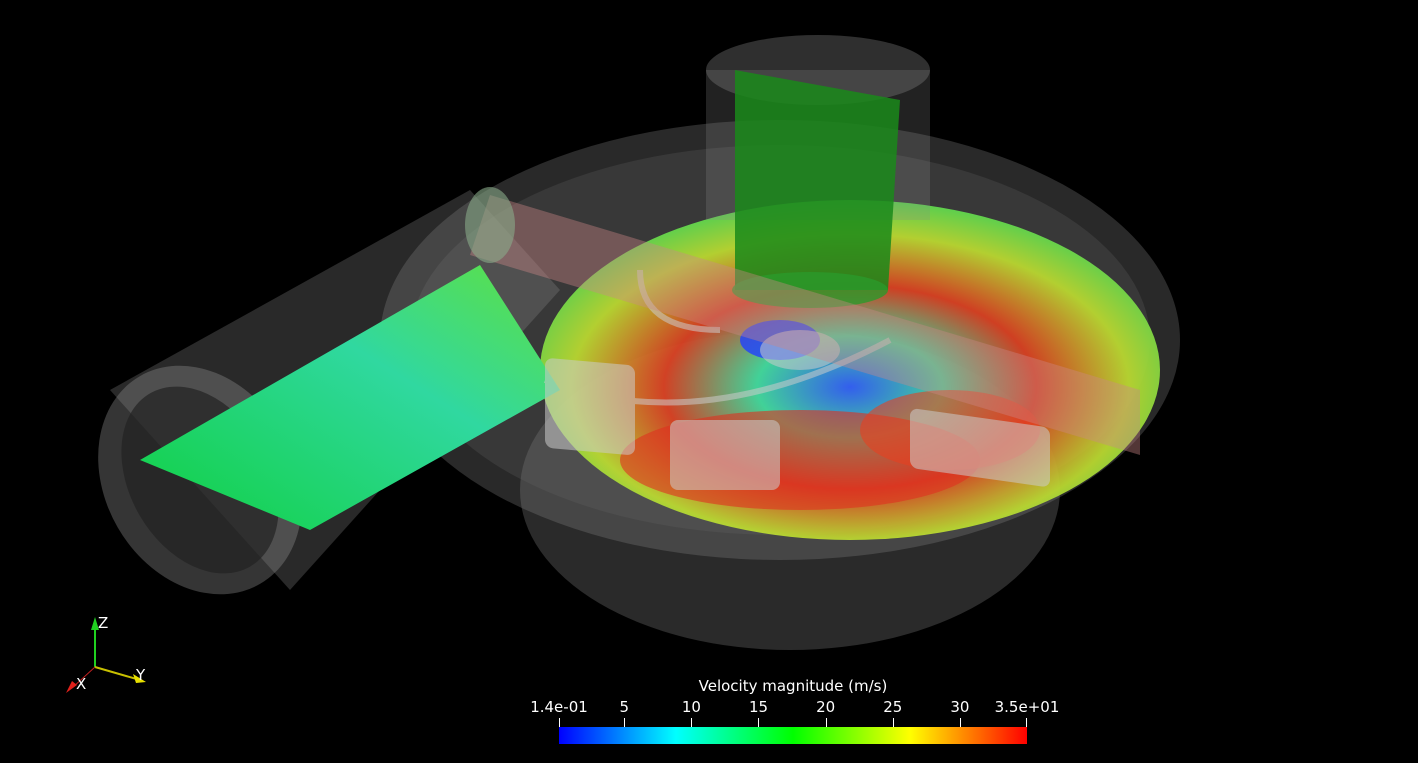 The image size is (1418, 763). Describe the element at coordinates (796, 379) in the screenshot. I see `impeller` at that location.